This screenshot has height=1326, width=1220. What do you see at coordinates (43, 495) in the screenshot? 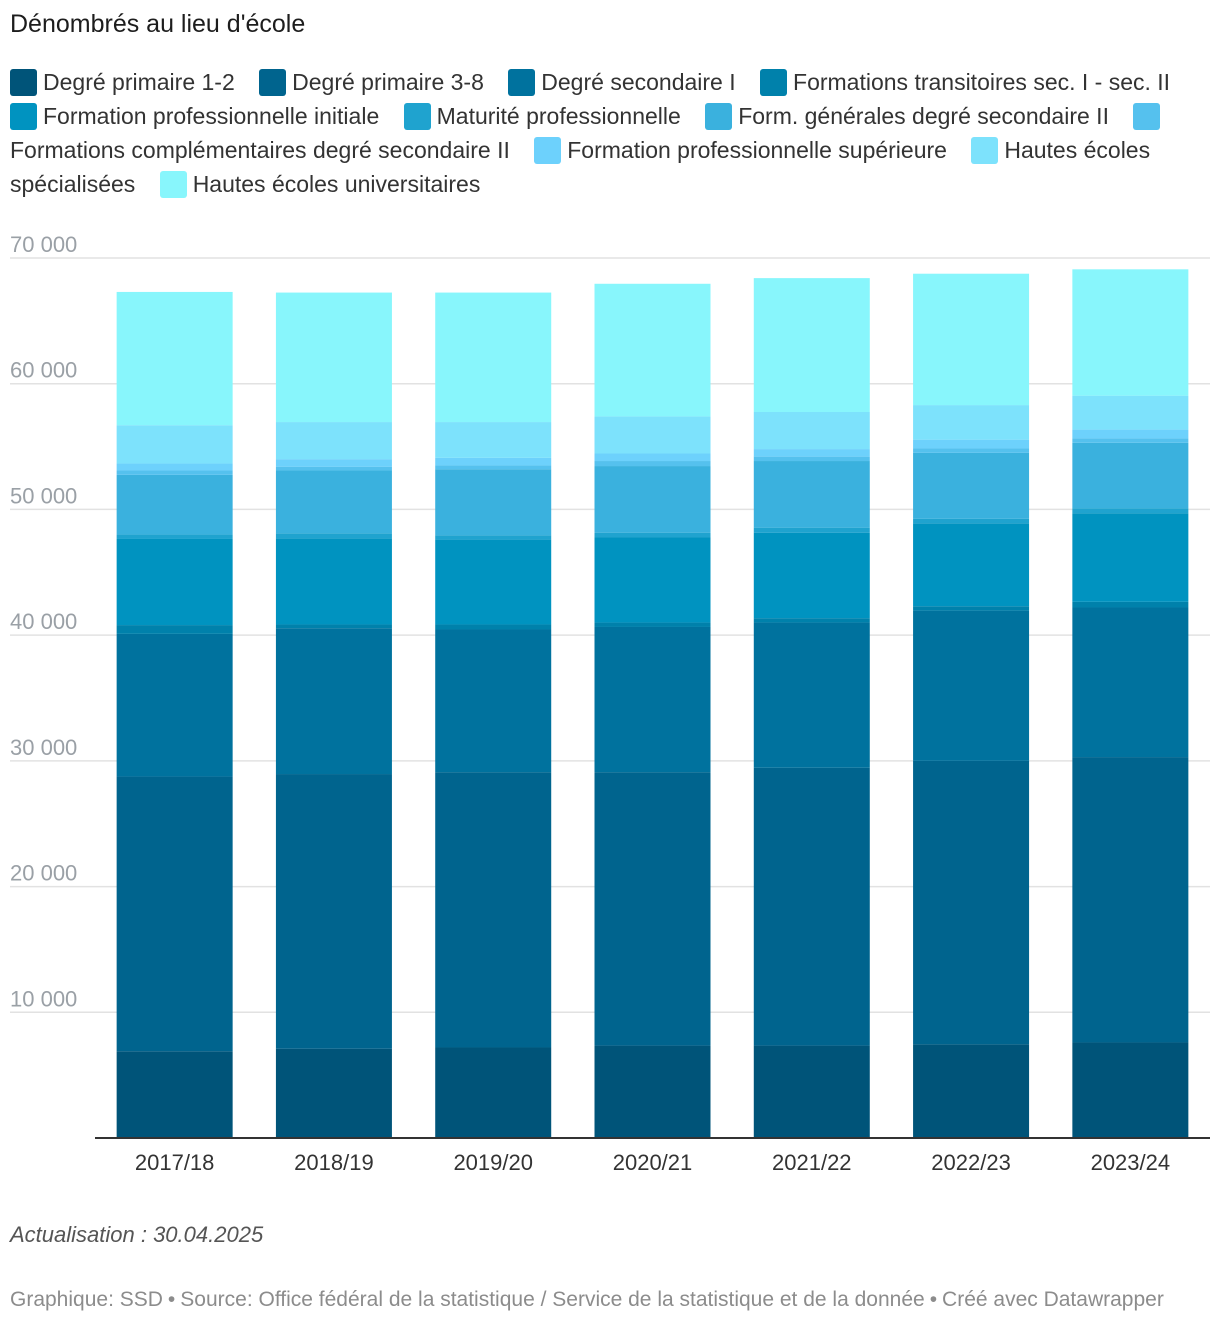
I see `y-tick-label: 50 000` at bounding box center [43, 495].